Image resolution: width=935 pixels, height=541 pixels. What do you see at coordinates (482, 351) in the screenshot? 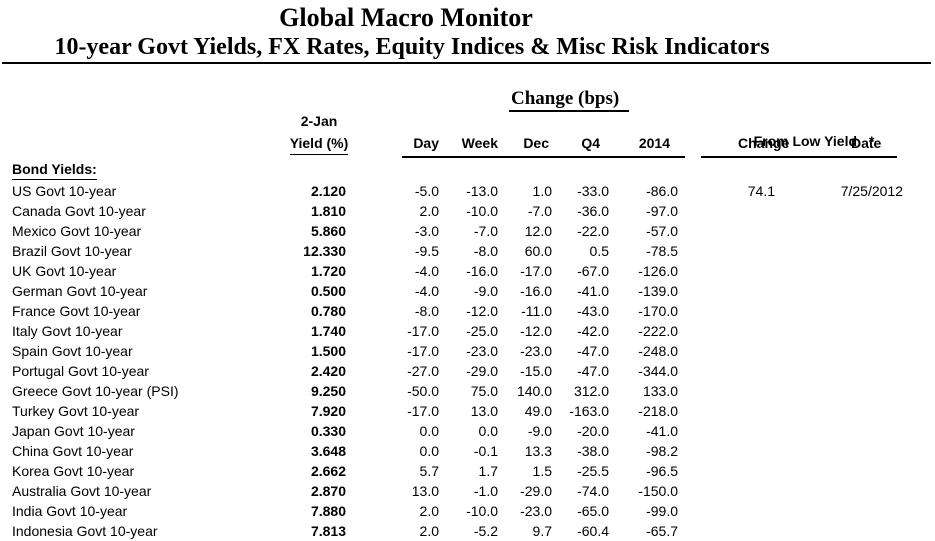
I see `week-change-cell: -23.0` at bounding box center [482, 351].